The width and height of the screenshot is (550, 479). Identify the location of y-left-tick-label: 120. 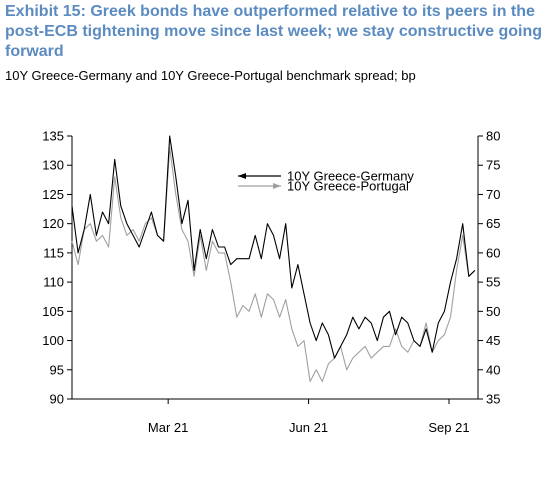
(53, 223).